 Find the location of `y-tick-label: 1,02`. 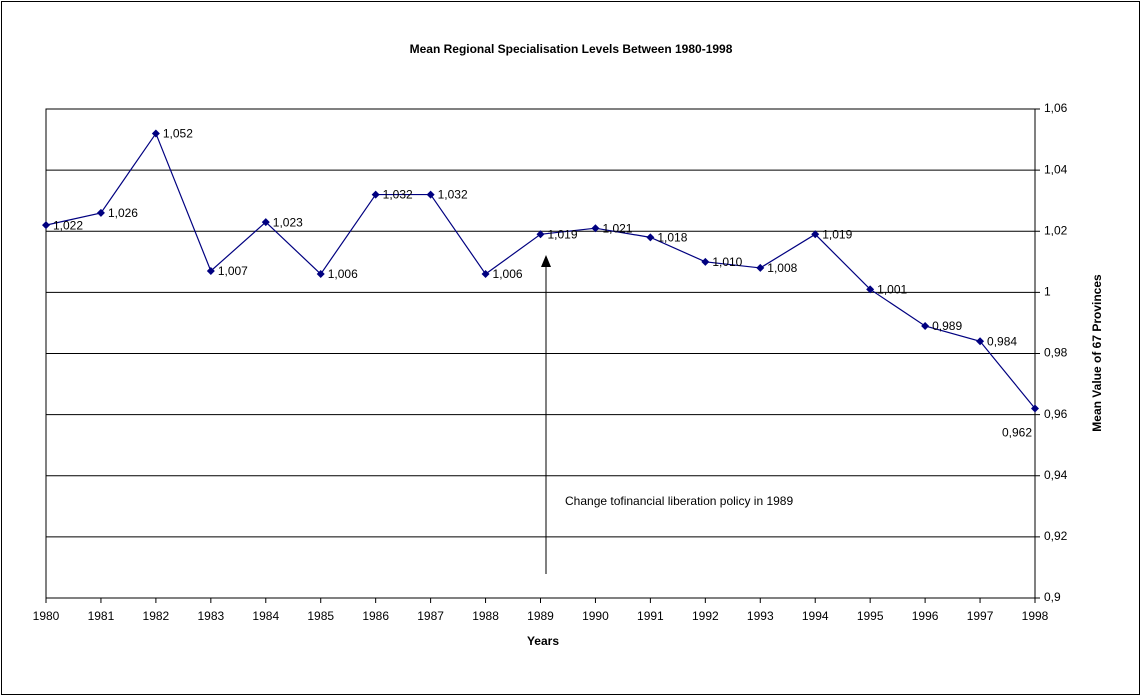

y-tick-label: 1,02 is located at coordinates (1056, 230).